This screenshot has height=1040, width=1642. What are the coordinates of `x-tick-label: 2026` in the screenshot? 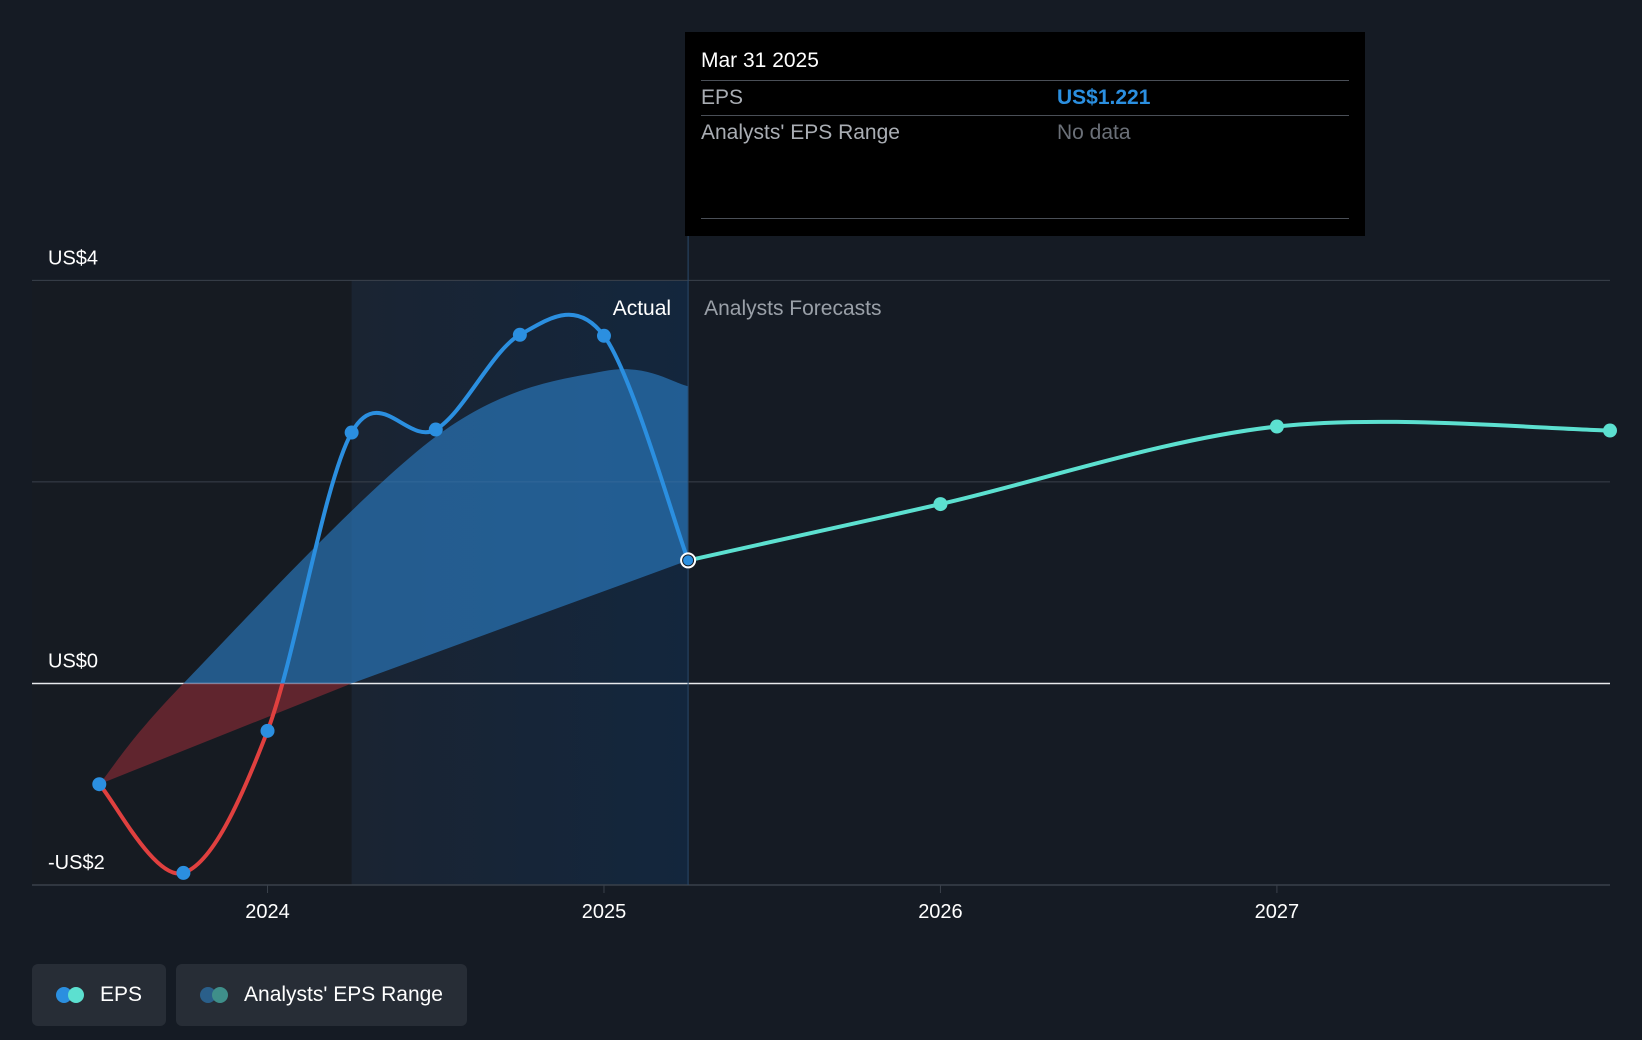 It's located at (940, 912).